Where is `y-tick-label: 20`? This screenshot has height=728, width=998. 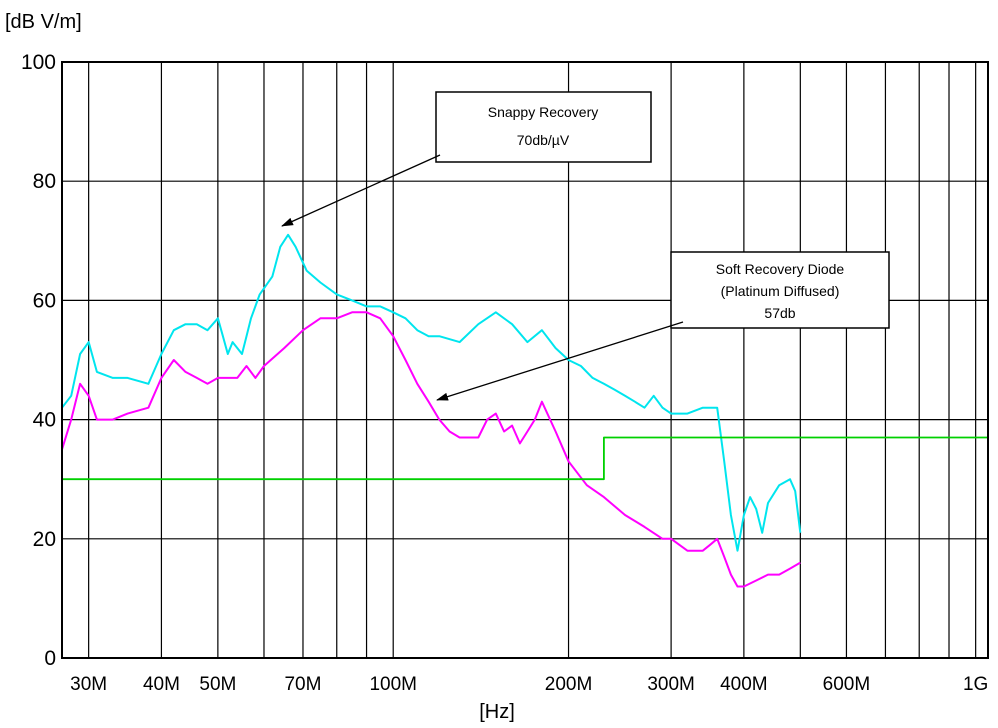 y-tick-label: 20 is located at coordinates (44, 539).